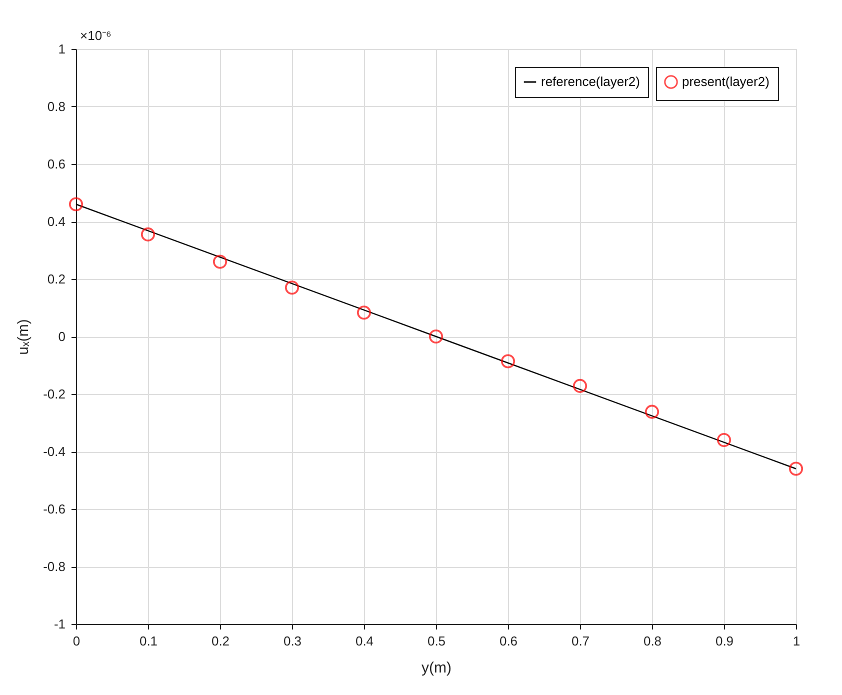 This screenshot has width=842, height=695. What do you see at coordinates (54, 394) in the screenshot?
I see `y-tick-label: -0.2` at bounding box center [54, 394].